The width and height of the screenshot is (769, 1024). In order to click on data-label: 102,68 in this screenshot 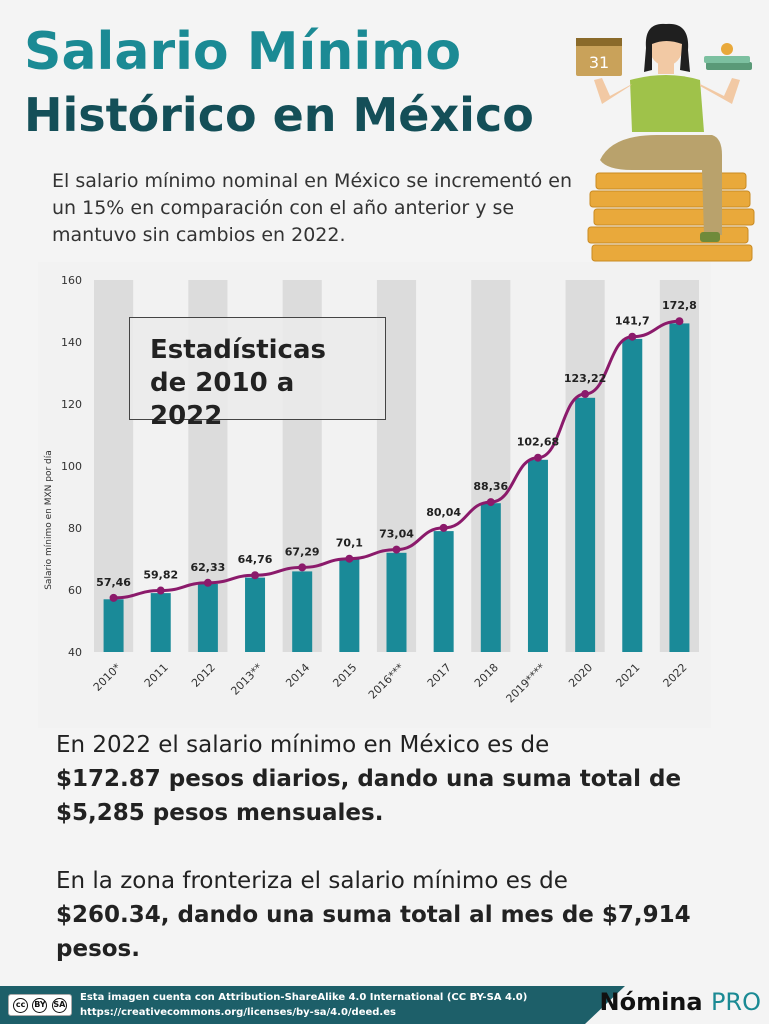, I will do `click(538, 442)`.